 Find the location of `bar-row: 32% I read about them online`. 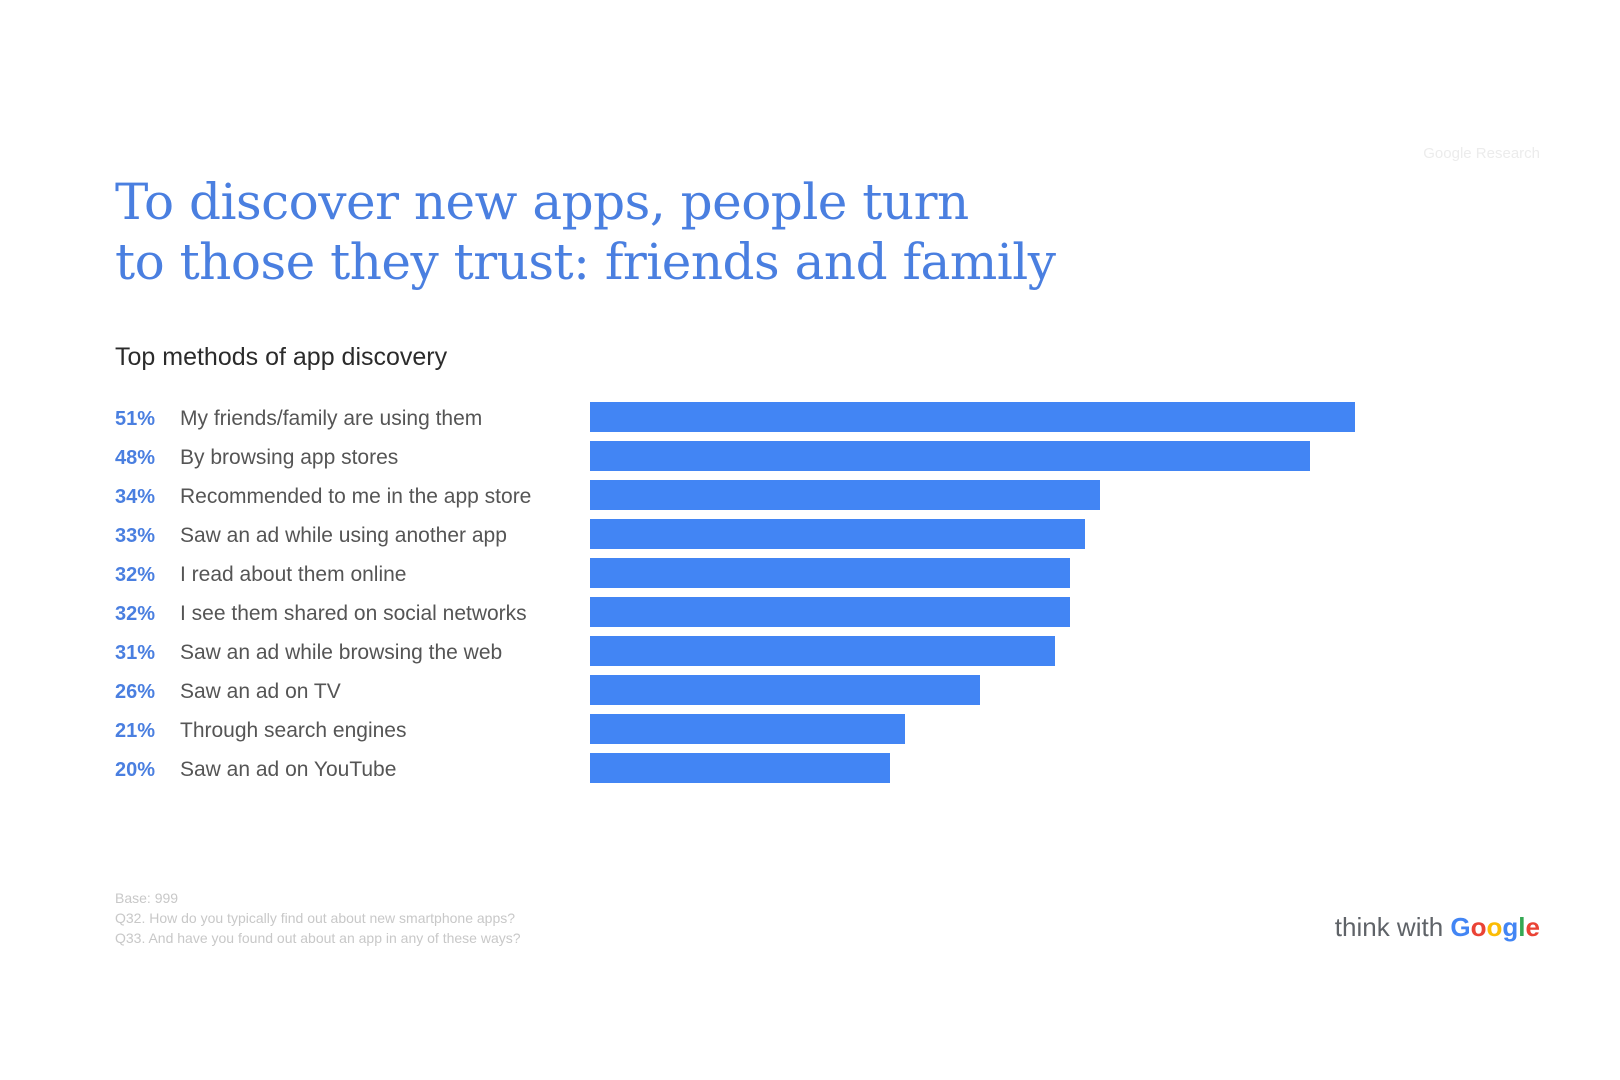

bar-row: 32% I read about them online is located at coordinates (765, 578).